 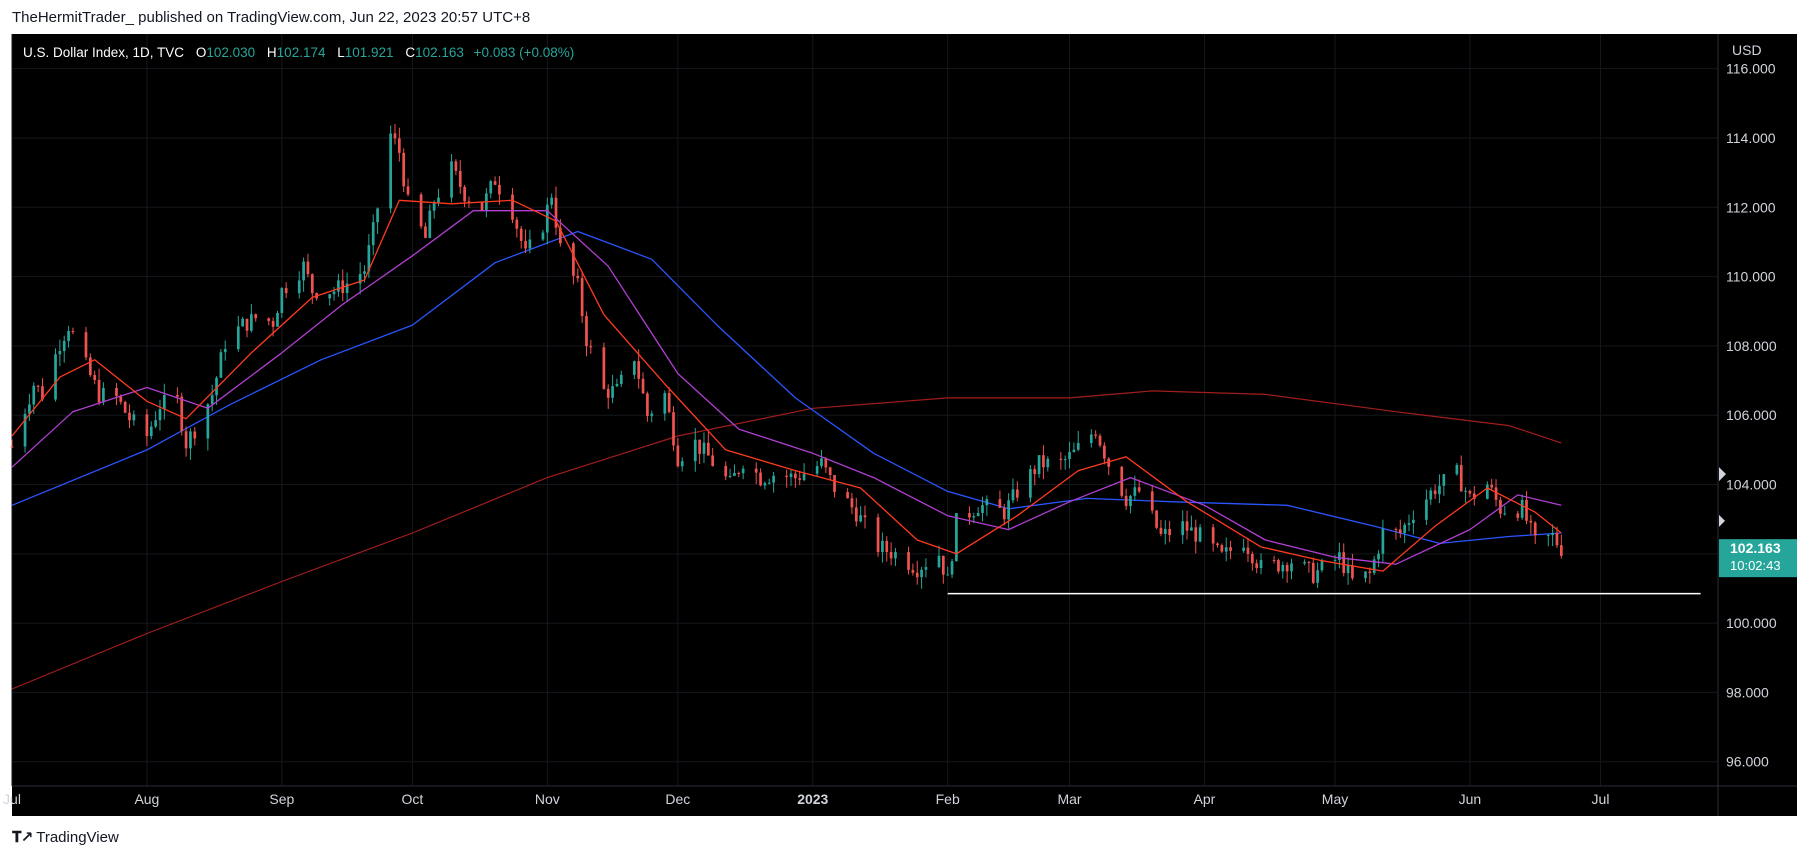 I want to click on tradingview-brand: 𝐓↗ TradingView, so click(x=65, y=837).